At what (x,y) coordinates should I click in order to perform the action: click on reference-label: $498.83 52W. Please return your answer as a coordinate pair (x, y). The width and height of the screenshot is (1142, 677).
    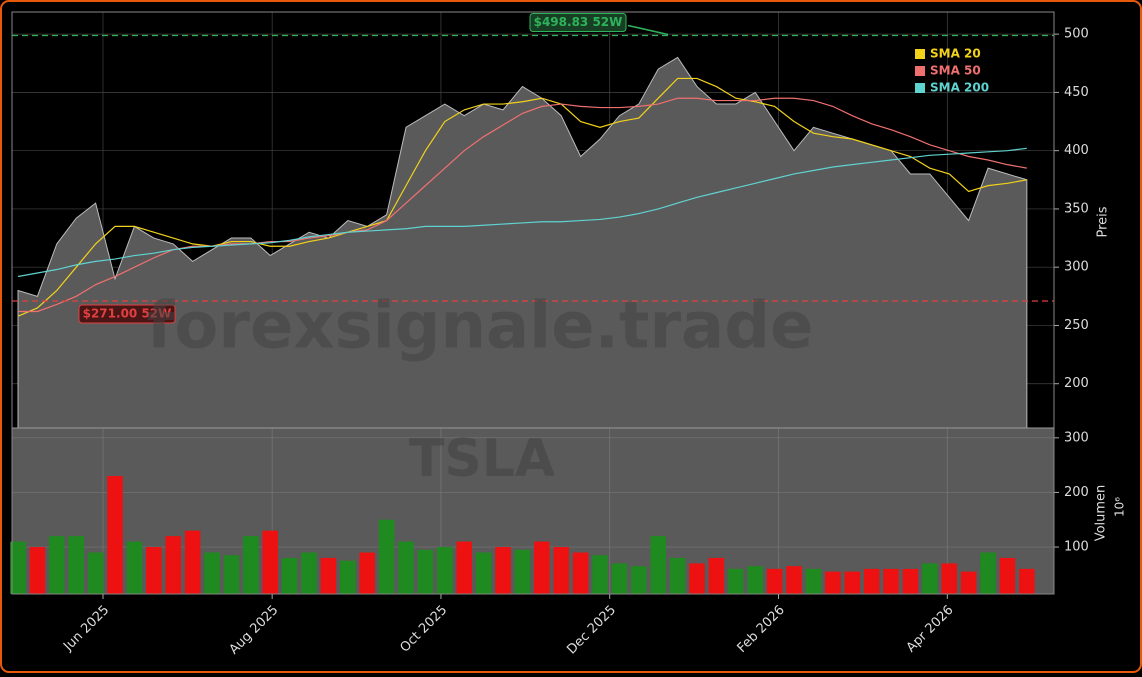
    Looking at the image, I should click on (578, 22).